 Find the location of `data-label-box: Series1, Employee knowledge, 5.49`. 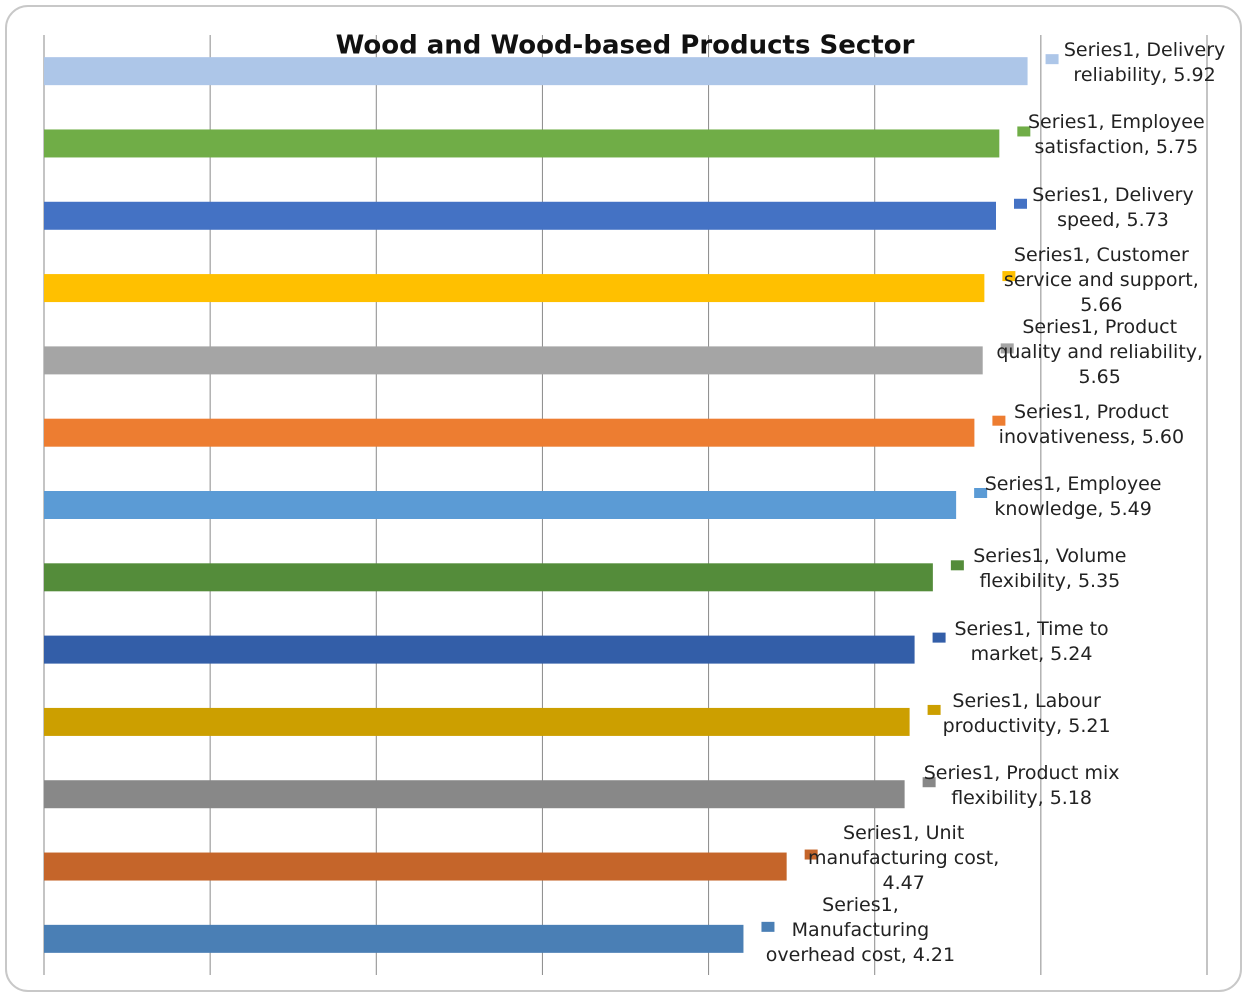

data-label-box: Series1, Employee knowledge, 5.49 is located at coordinates (1073, 496).